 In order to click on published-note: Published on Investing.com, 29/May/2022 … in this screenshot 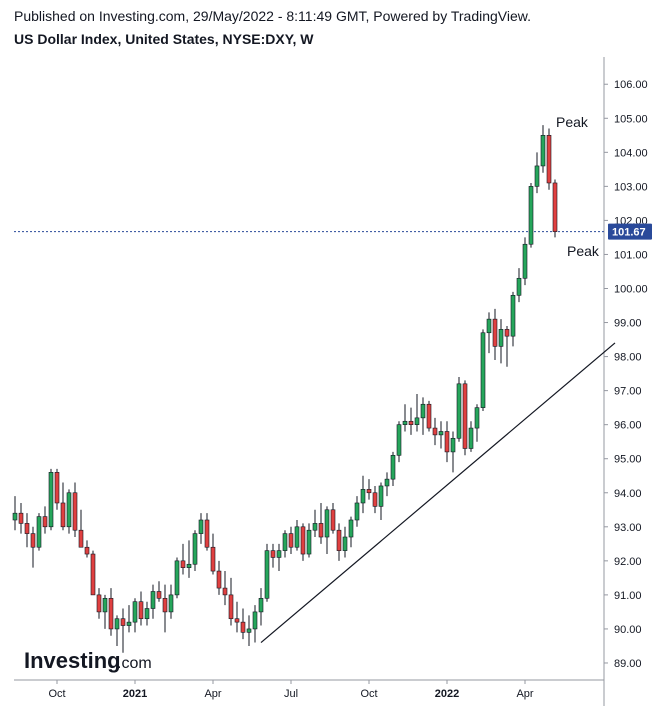, I will do `click(272, 16)`.